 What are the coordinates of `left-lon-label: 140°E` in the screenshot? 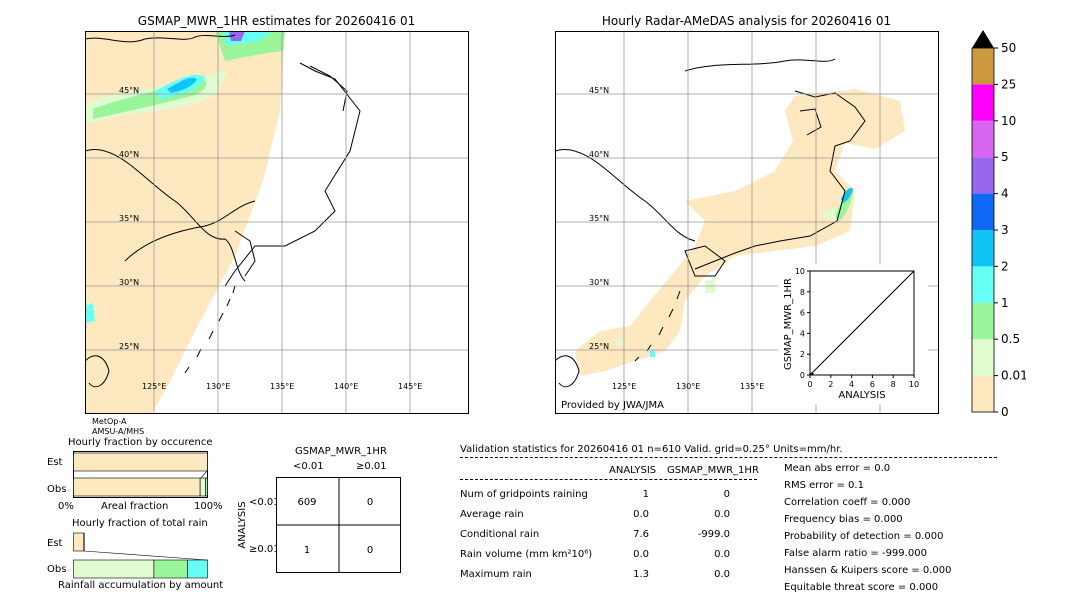 It's located at (346, 386).